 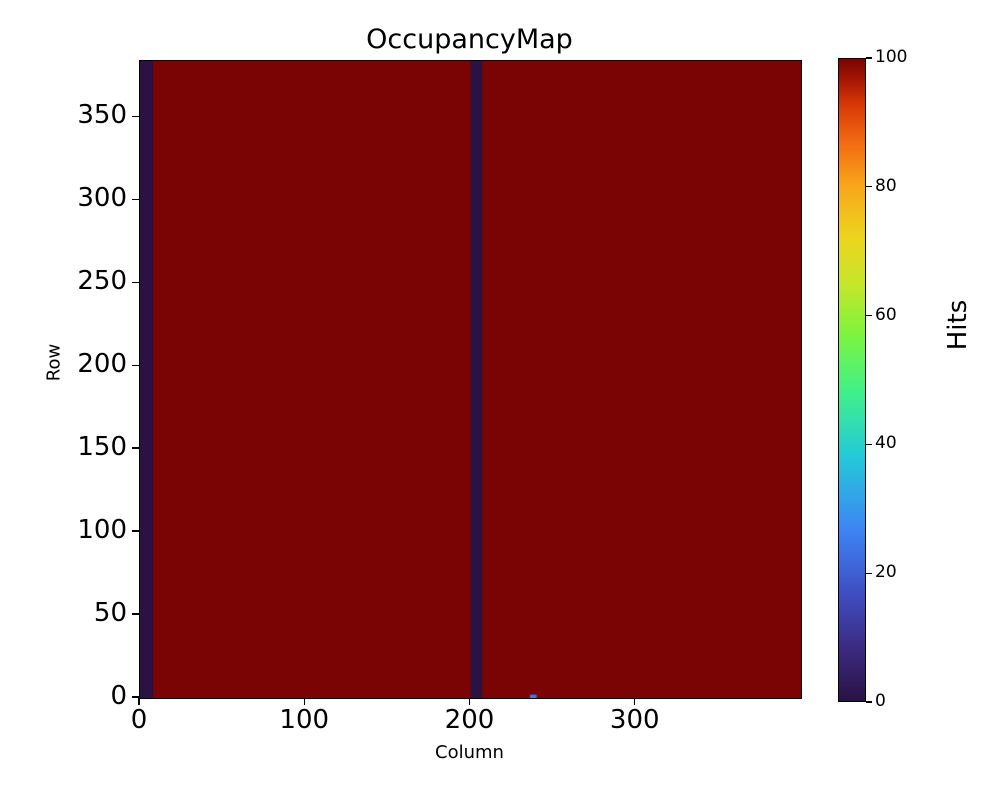 I want to click on y-tick-label: 150, so click(x=102, y=447).